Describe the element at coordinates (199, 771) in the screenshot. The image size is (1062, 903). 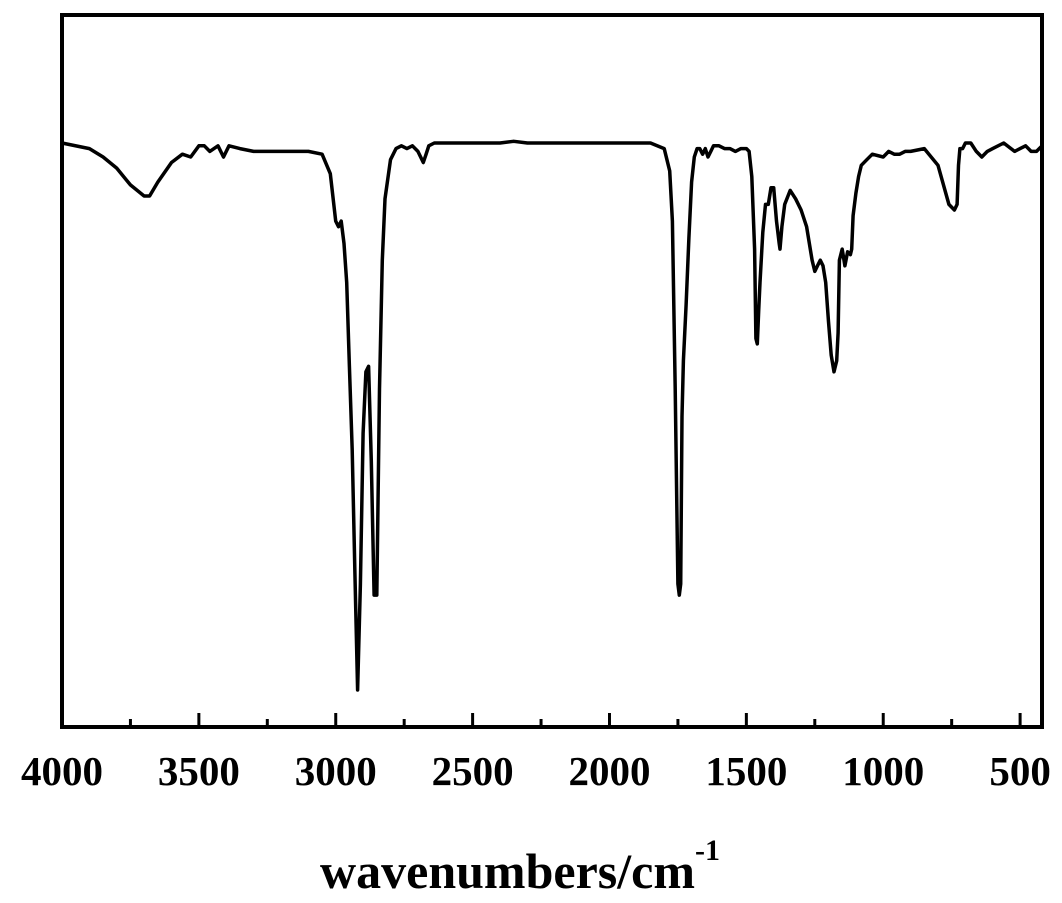
I see `x-tick-label: 3500` at that location.